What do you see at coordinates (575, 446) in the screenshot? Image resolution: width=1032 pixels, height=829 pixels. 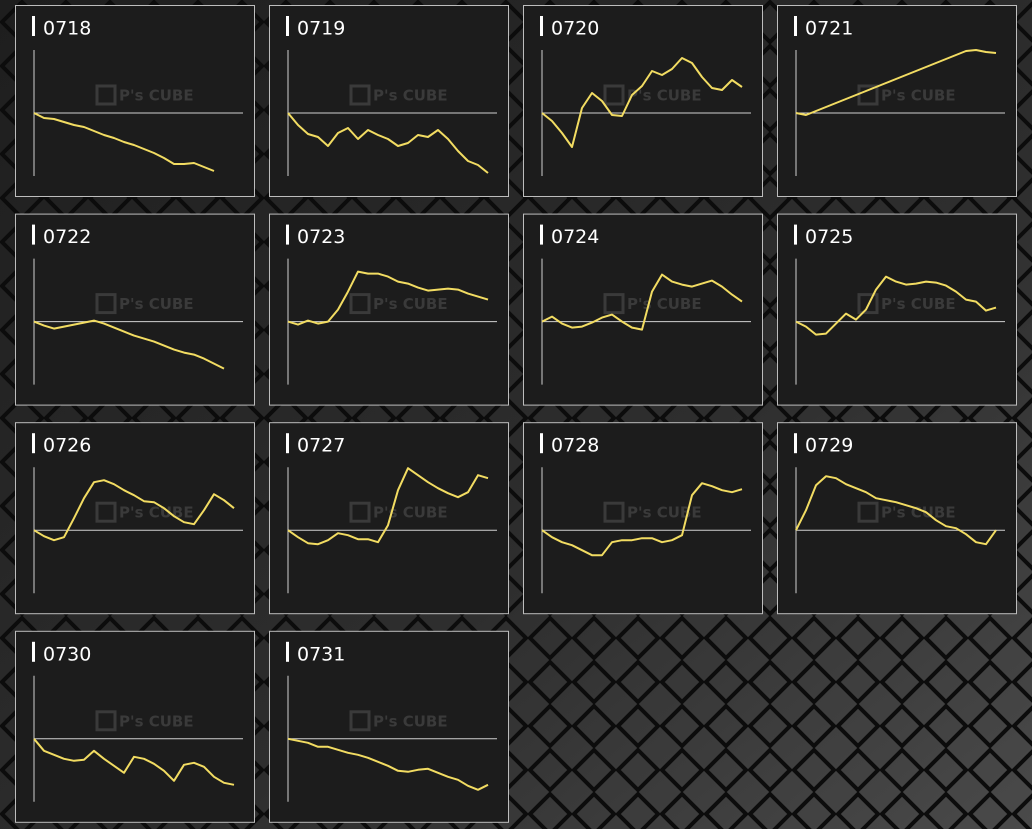 I see `chart-title: 0728` at bounding box center [575, 446].